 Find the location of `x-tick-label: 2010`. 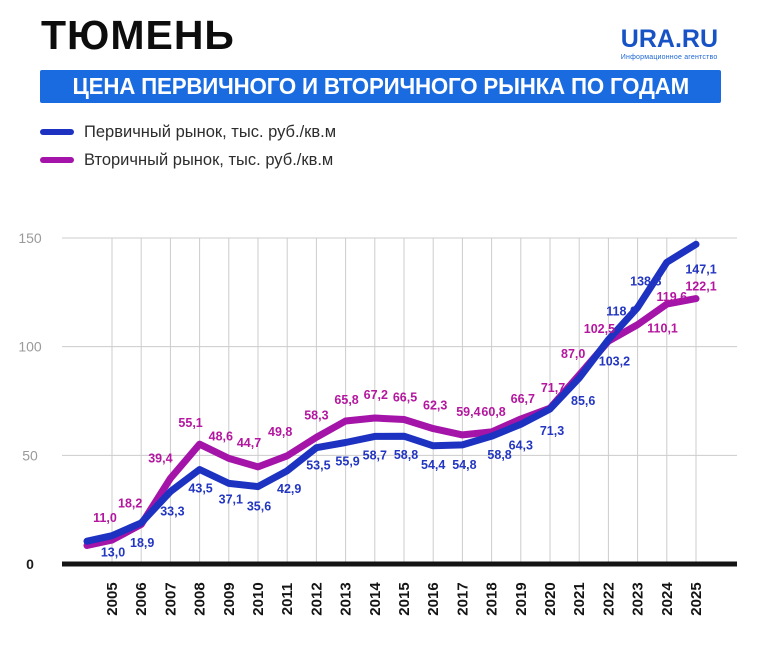

x-tick-label: 2010 is located at coordinates (258, 598).